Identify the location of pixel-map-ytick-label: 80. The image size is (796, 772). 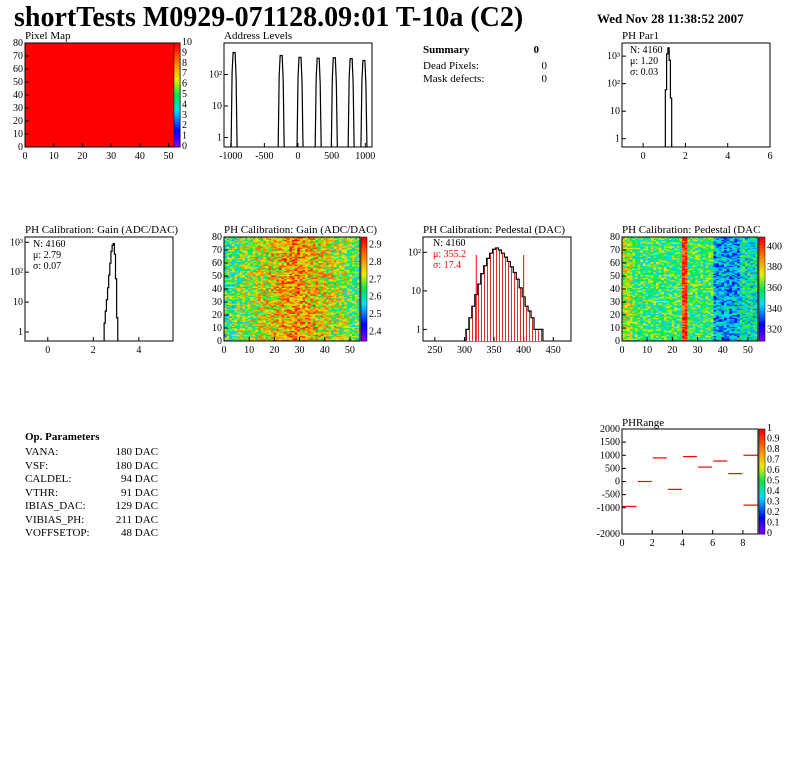
(18, 43).